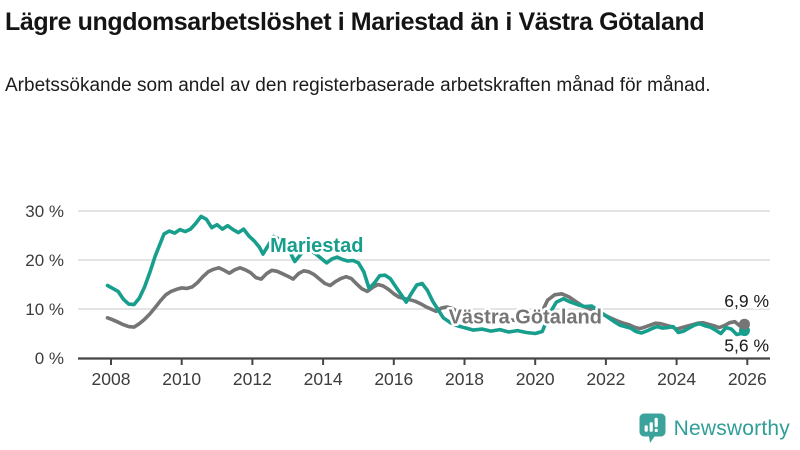 This screenshot has height=450, width=800. What do you see at coordinates (746, 346) in the screenshot?
I see `end-value-label-mariestad: 5,6 %` at bounding box center [746, 346].